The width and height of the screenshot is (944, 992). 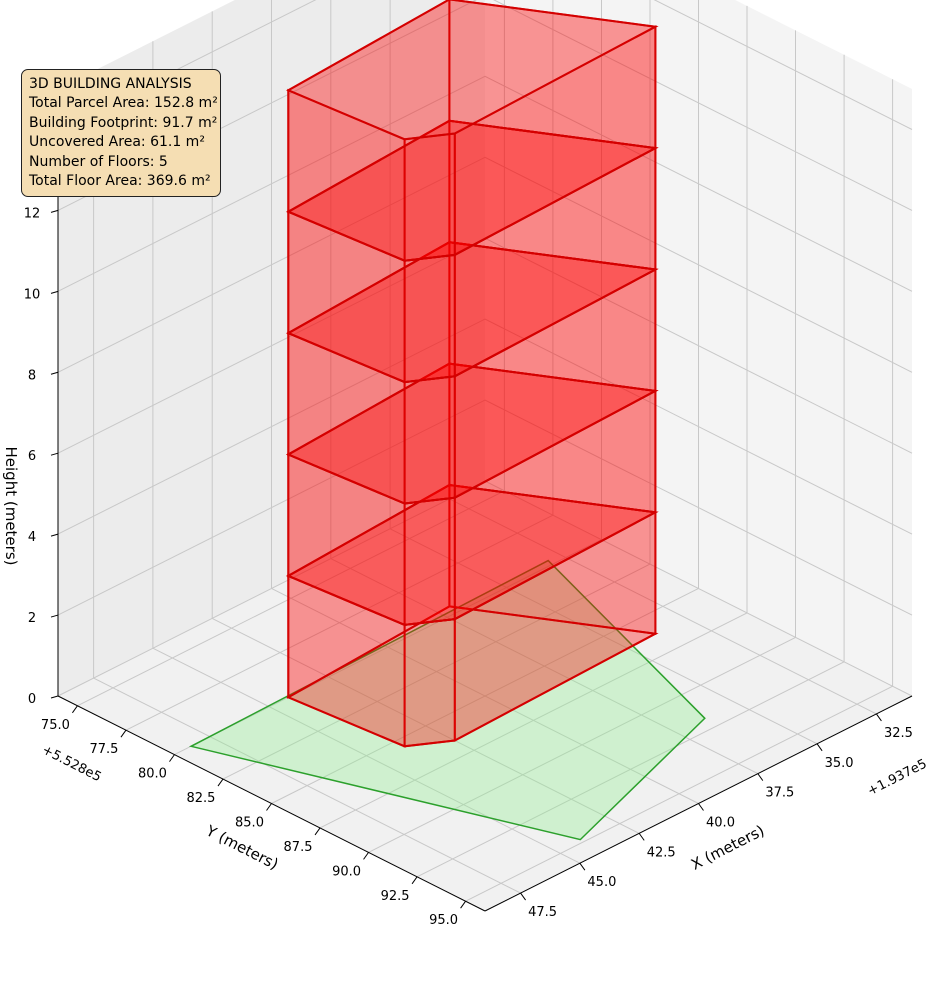 What do you see at coordinates (32, 699) in the screenshot?
I see `z-tick-label: 0` at bounding box center [32, 699].